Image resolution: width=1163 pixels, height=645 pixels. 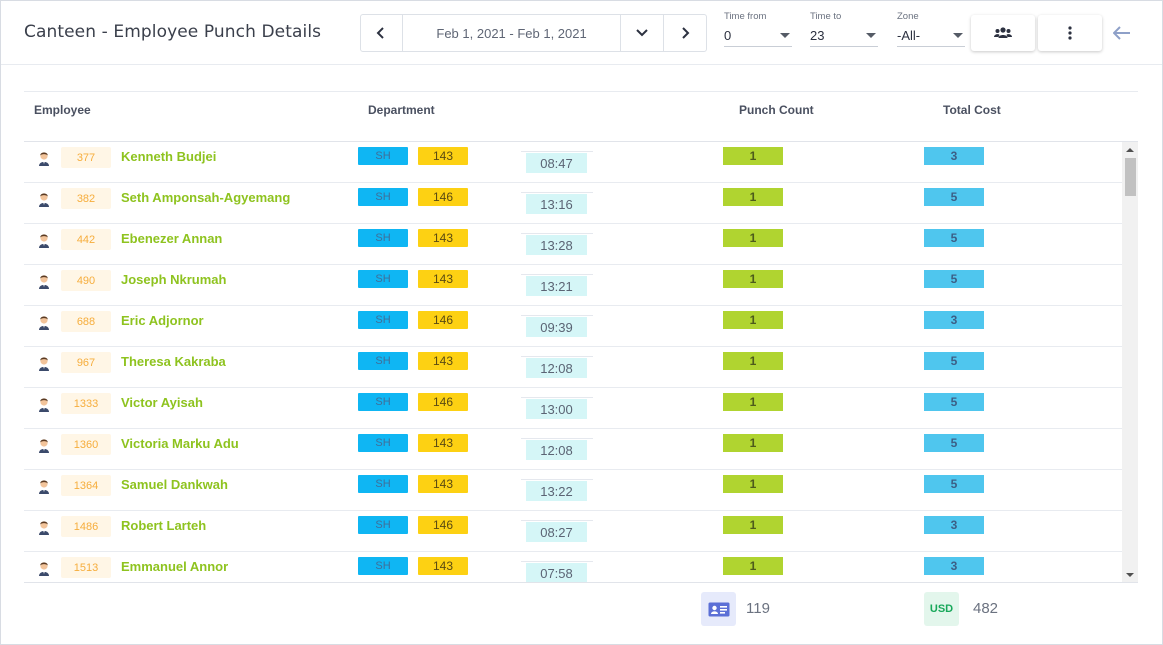 I want to click on scroll-down-icon, so click(x=1130, y=575).